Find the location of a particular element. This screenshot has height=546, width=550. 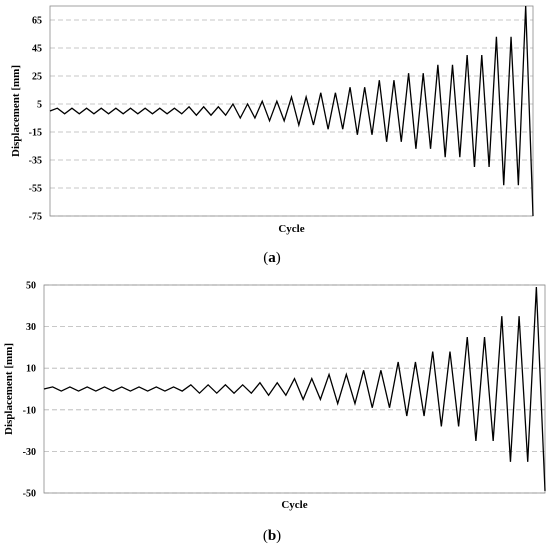

y-tick-label: -55 is located at coordinates (35, 189).